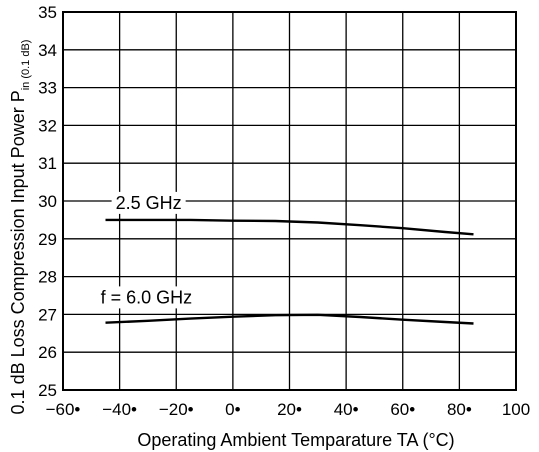 The width and height of the screenshot is (539, 452). What do you see at coordinates (47, 12) in the screenshot?
I see `y-tick-label: 35` at bounding box center [47, 12].